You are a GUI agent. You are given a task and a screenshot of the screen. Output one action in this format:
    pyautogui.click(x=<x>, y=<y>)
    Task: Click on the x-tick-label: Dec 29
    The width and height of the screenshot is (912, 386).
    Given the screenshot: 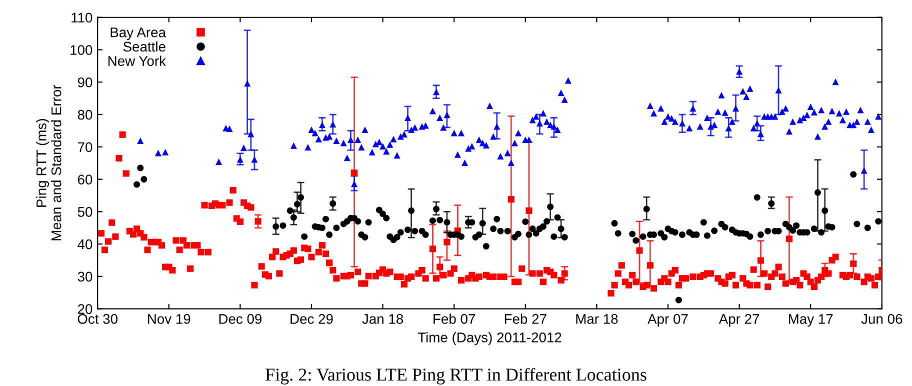 What is the action you would take?
    pyautogui.click(x=311, y=319)
    